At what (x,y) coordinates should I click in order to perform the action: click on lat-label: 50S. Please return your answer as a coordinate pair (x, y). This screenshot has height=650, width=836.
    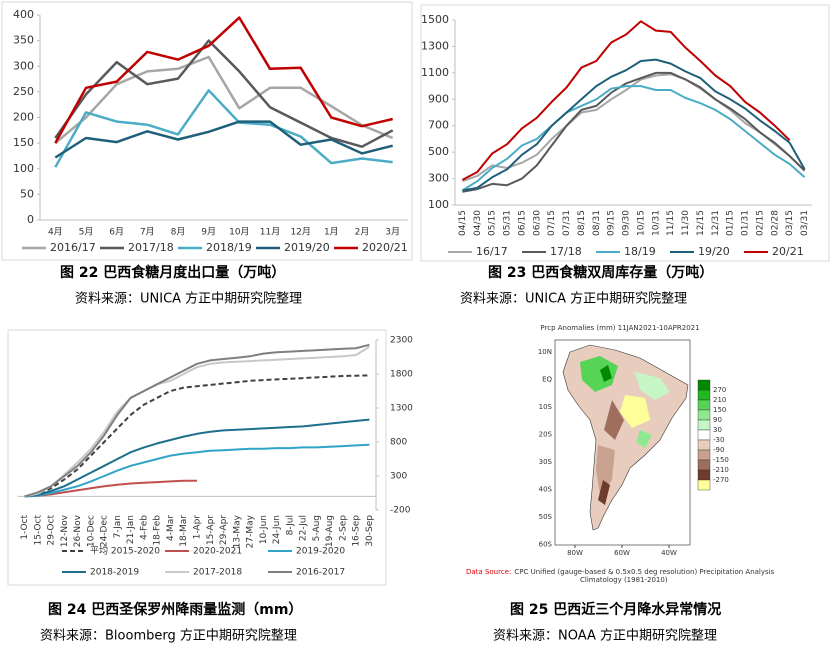
    Looking at the image, I should click on (546, 517).